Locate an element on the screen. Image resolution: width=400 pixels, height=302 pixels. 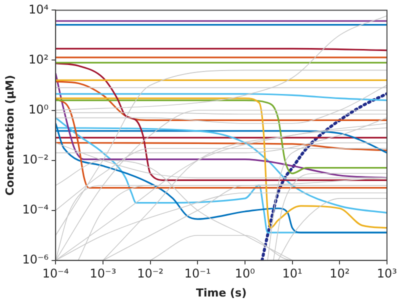
x-tick-label: 10⁻⁴ is located at coordinates (56, 273).